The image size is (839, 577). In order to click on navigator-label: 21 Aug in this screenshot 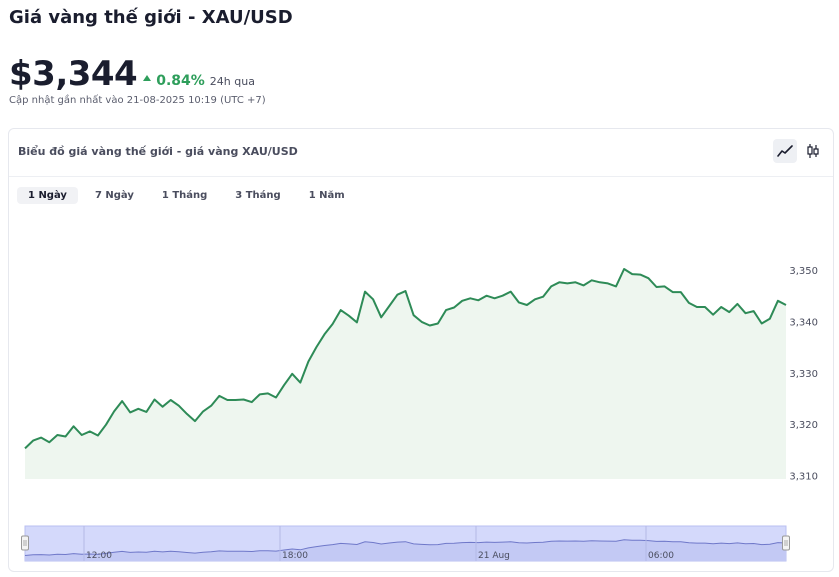, I will do `click(494, 556)`.